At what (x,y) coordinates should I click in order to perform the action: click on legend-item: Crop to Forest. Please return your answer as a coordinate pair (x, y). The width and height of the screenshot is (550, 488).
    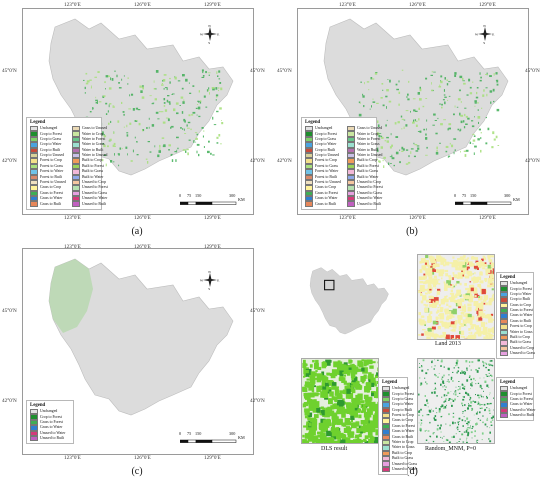
    Looking at the image, I should click on (48, 134).